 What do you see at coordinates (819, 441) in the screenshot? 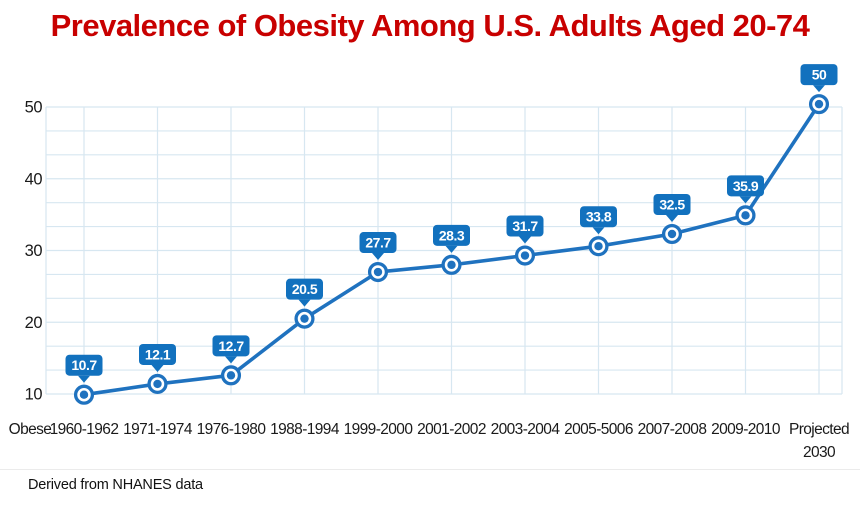
I see `x-axis-category-label: Projected 2030` at bounding box center [819, 441].